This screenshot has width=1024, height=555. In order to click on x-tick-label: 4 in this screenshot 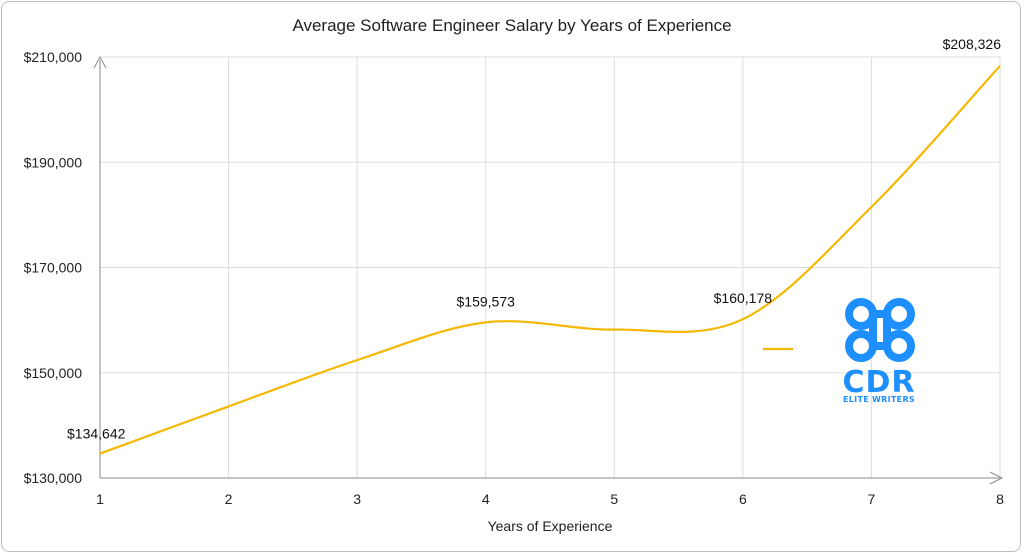, I will do `click(486, 499)`.